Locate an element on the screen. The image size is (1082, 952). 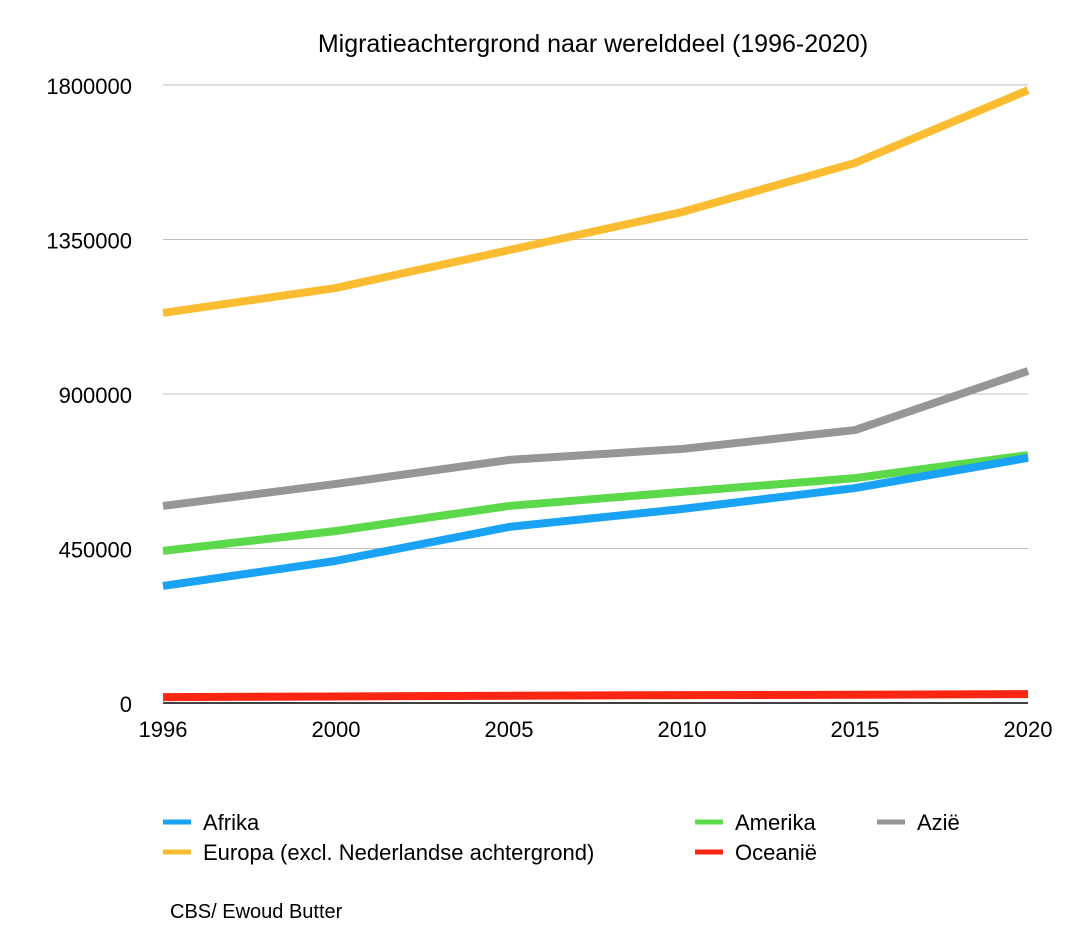
x-tick-label: 2010 is located at coordinates (682, 729).